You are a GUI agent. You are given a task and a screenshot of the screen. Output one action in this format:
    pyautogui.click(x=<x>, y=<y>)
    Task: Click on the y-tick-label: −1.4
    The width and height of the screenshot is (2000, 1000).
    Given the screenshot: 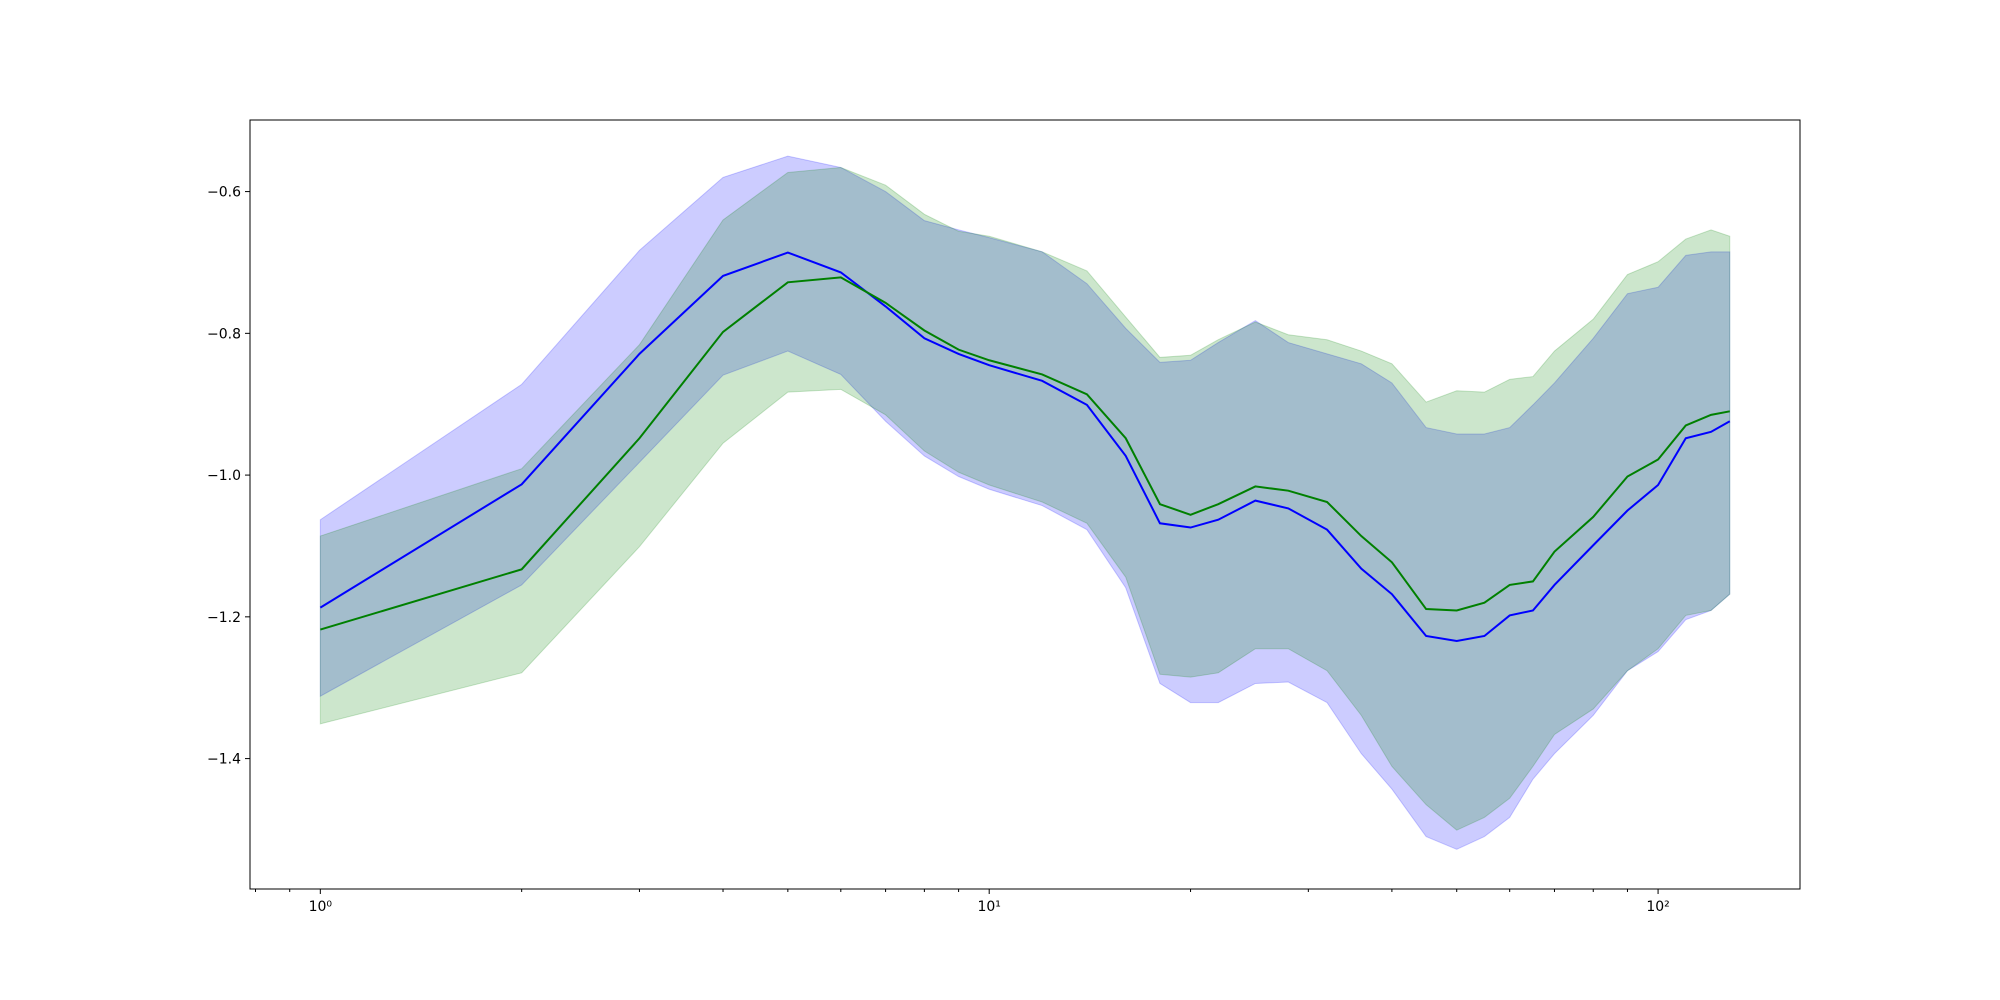 What is the action you would take?
    pyautogui.click(x=224, y=760)
    